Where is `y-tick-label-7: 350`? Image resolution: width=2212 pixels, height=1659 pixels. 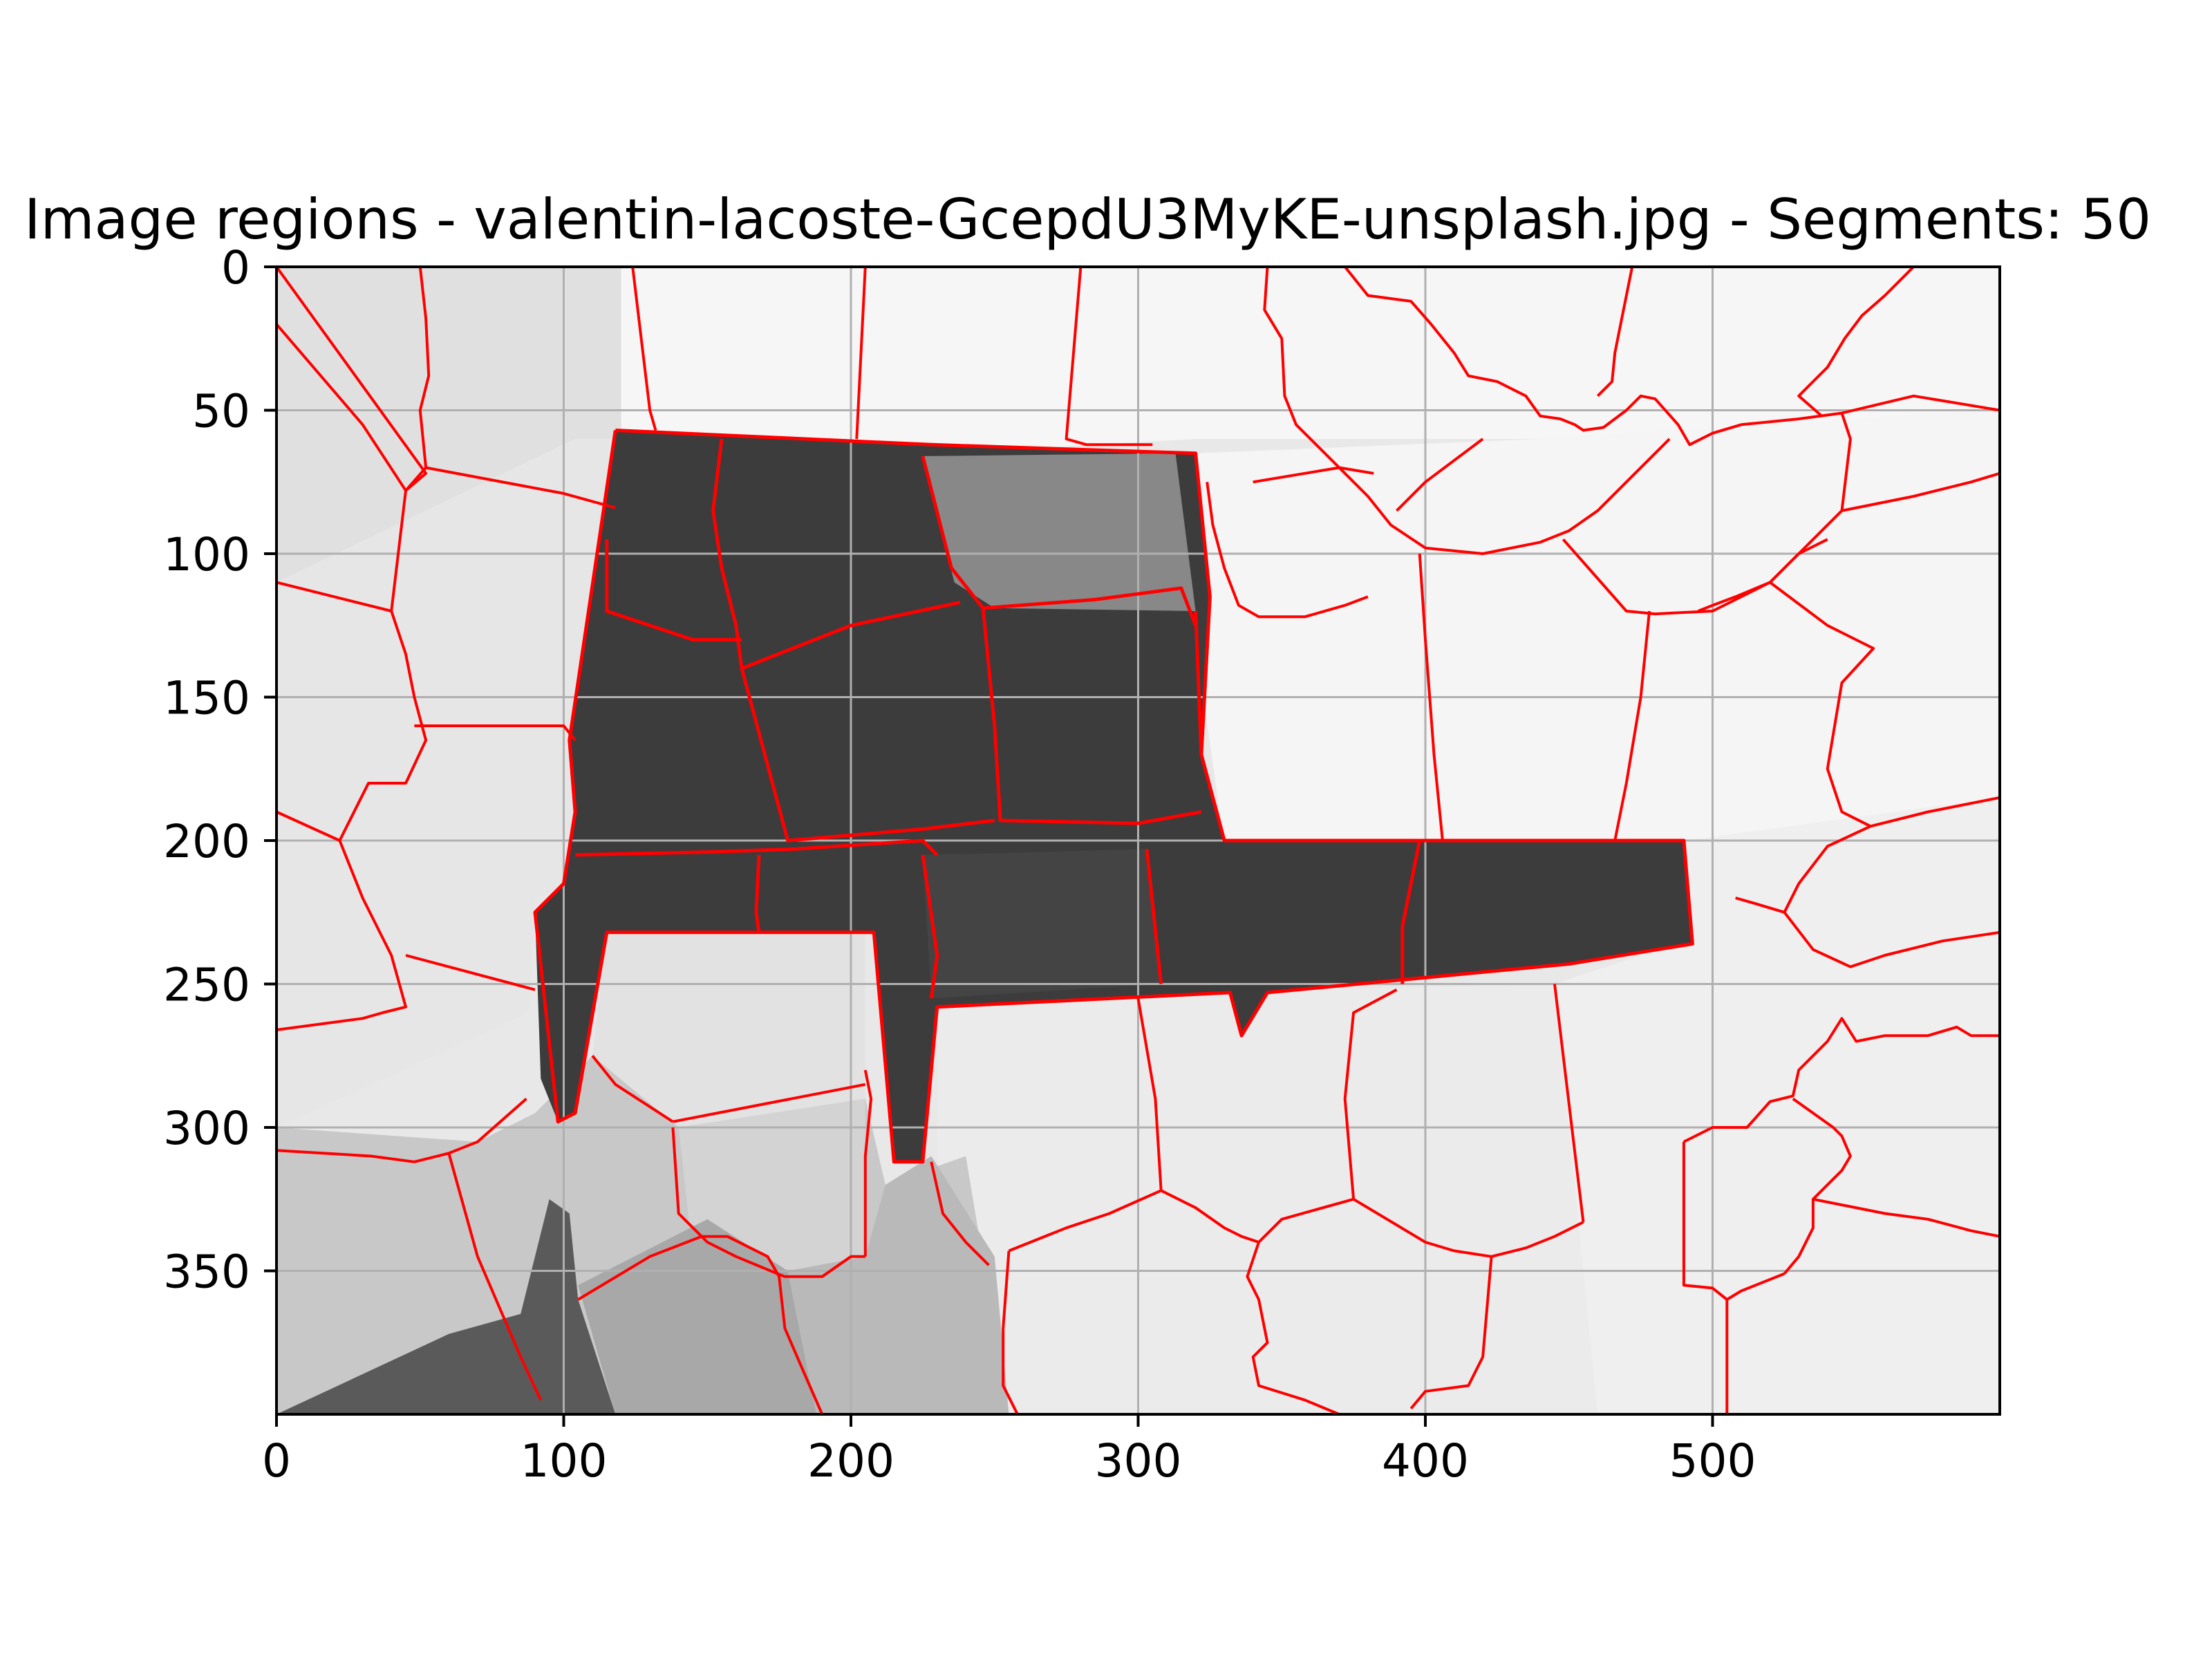 y-tick-label-7: 350 is located at coordinates (206, 1272).